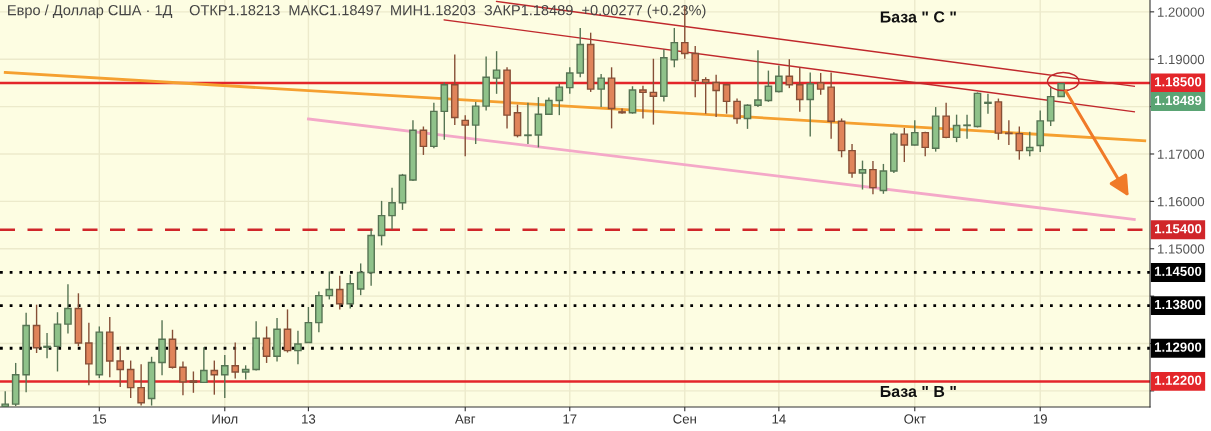  I want to click on x-tick-label: 19, so click(1040, 419).